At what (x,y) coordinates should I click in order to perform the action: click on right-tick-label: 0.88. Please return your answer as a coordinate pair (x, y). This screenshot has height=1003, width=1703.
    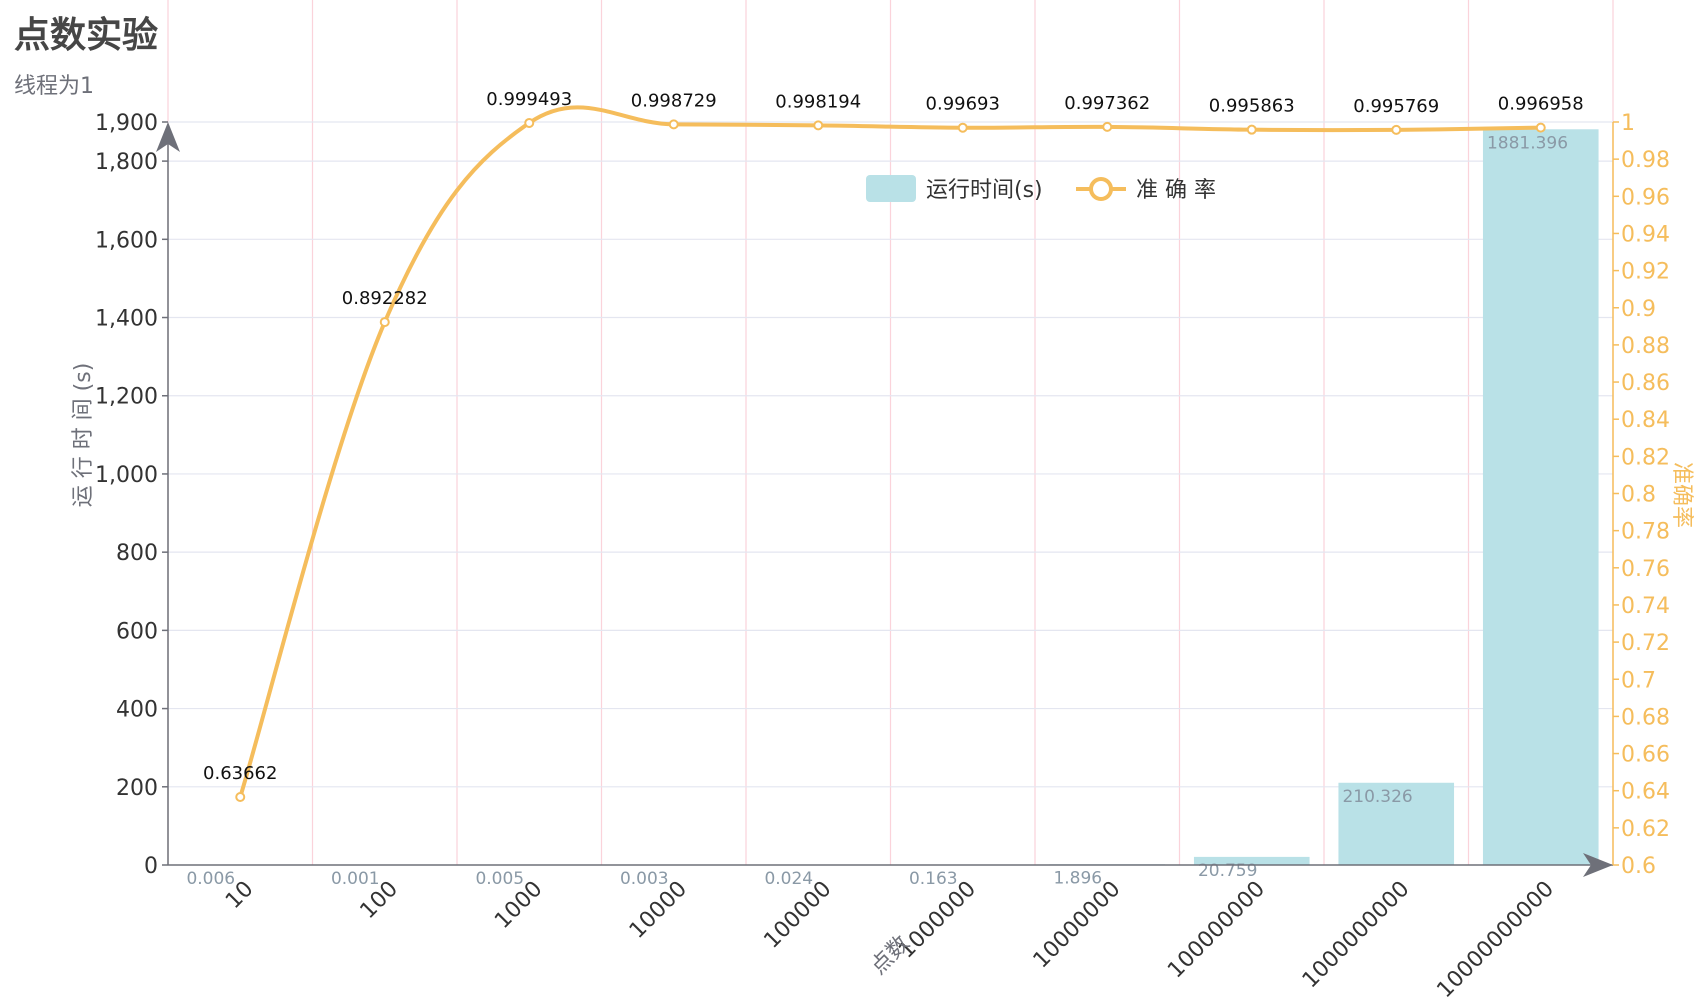
    Looking at the image, I should click on (1645, 346).